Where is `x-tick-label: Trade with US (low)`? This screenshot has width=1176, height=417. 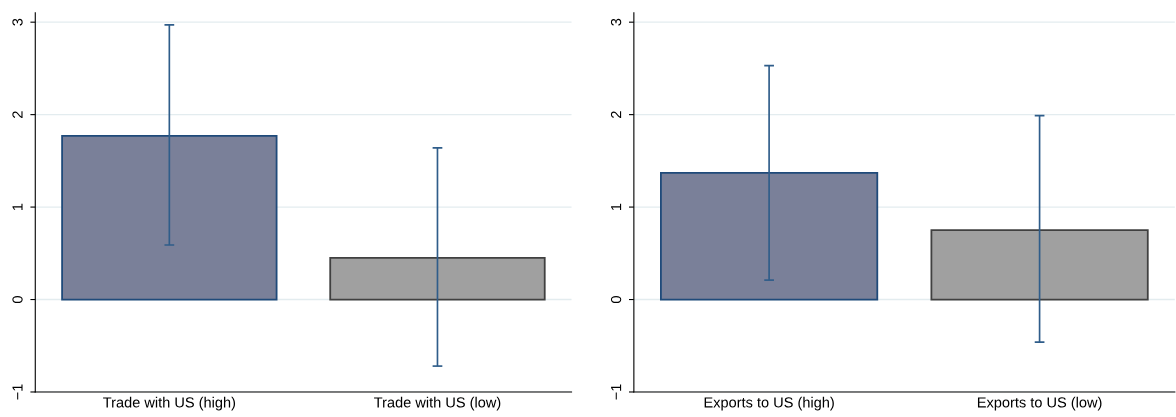
x-tick-label: Trade with US (low) is located at coordinates (437, 403).